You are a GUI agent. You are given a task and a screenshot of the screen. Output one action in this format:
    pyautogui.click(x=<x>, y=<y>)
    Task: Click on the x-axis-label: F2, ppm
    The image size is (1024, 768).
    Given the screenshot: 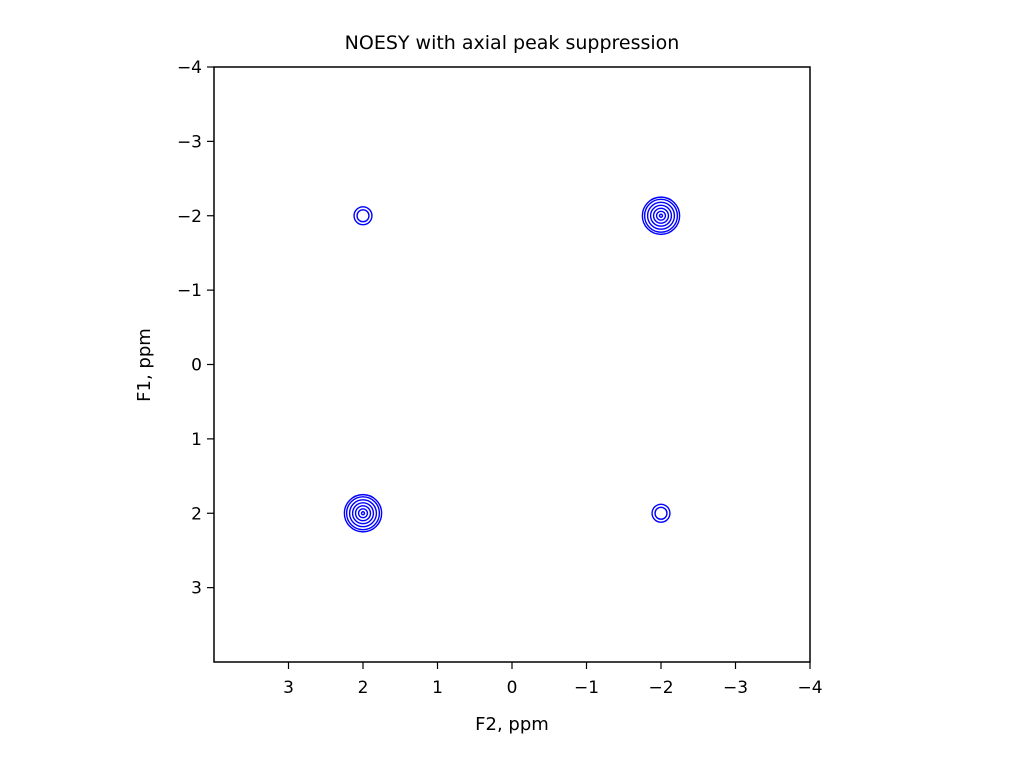 What is the action you would take?
    pyautogui.click(x=512, y=724)
    